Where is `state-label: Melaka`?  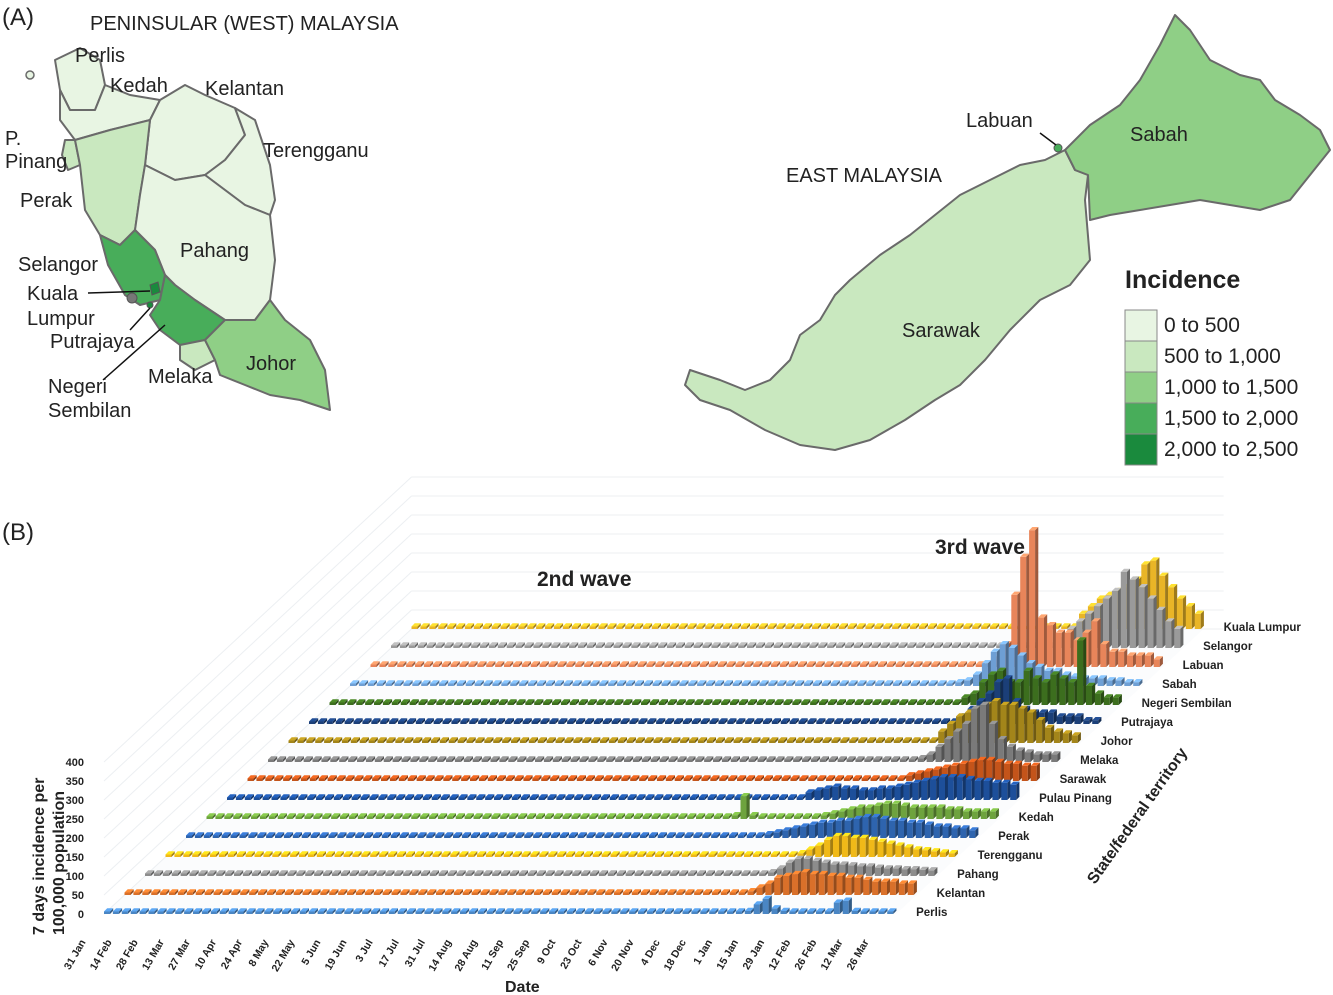 state-label: Melaka is located at coordinates (1099, 761).